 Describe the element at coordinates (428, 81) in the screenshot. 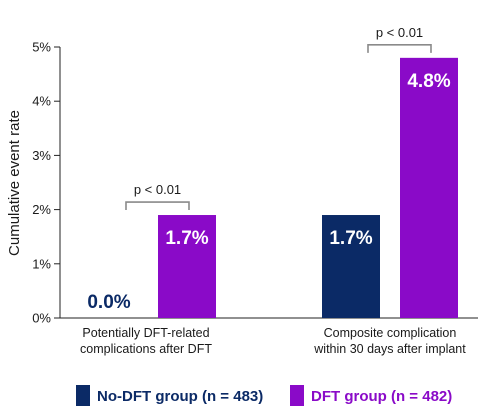

I see `bar-value-label: 4.8%` at that location.